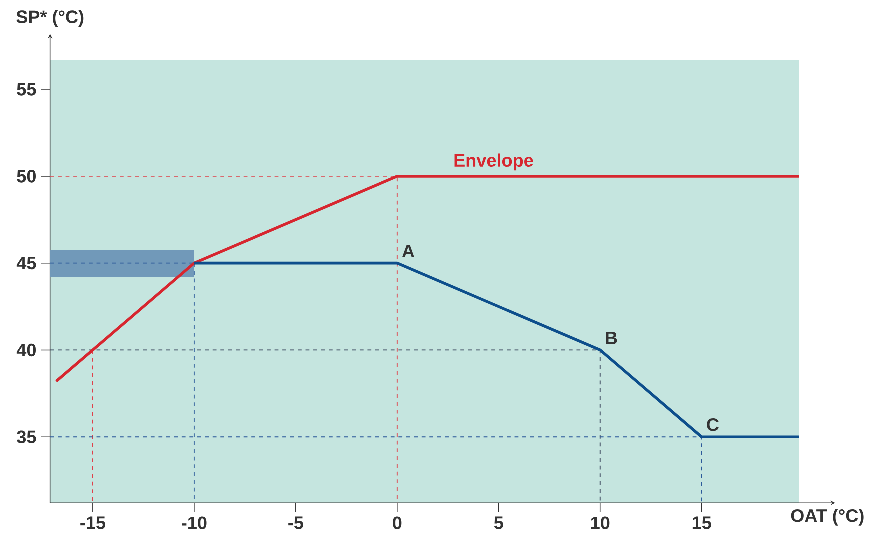 The image size is (869, 536). Describe the element at coordinates (397, 523) in the screenshot. I see `x-tick-label: 0` at that location.